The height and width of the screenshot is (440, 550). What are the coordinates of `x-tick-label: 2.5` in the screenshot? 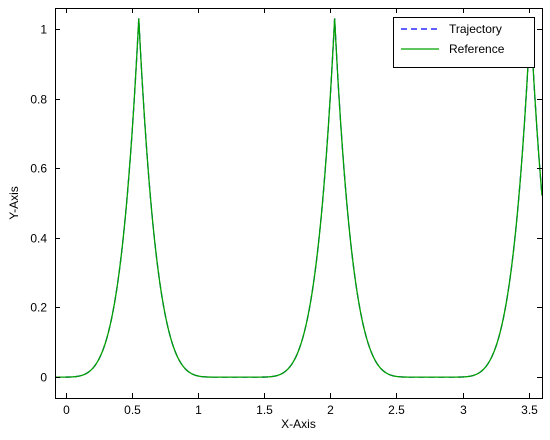 It's located at (396, 410).